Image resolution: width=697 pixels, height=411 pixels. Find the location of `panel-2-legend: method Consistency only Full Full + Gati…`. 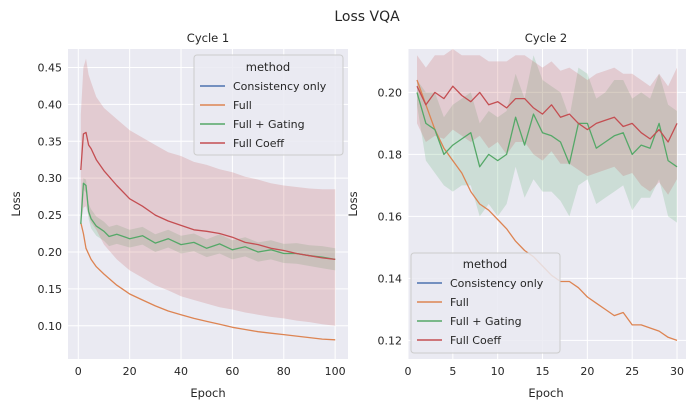

panel-2-legend: method Consistency only Full Full + Gati… is located at coordinates (485, 303).